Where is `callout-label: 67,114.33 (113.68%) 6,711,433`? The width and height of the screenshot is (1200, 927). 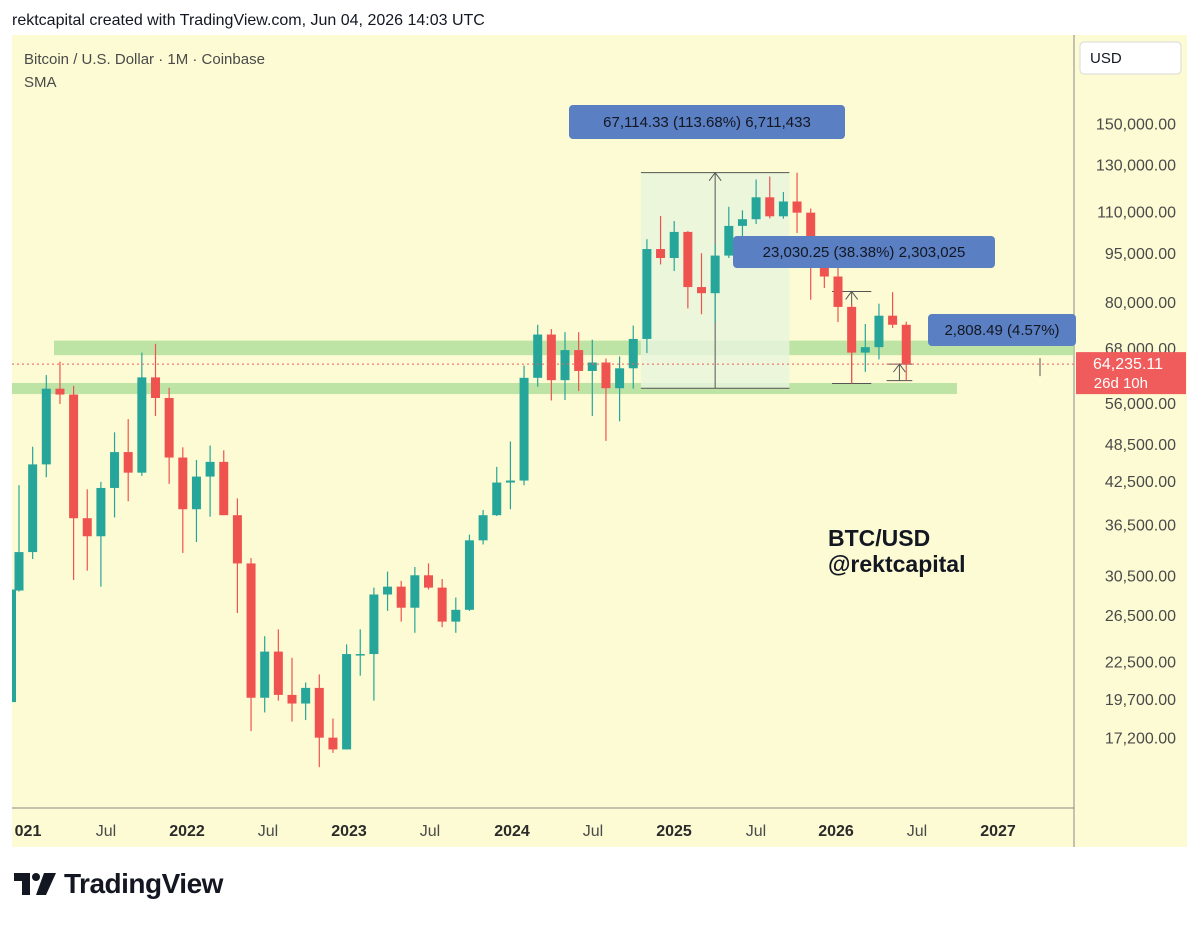 callout-label: 67,114.33 (113.68%) 6,711,433 is located at coordinates (707, 122).